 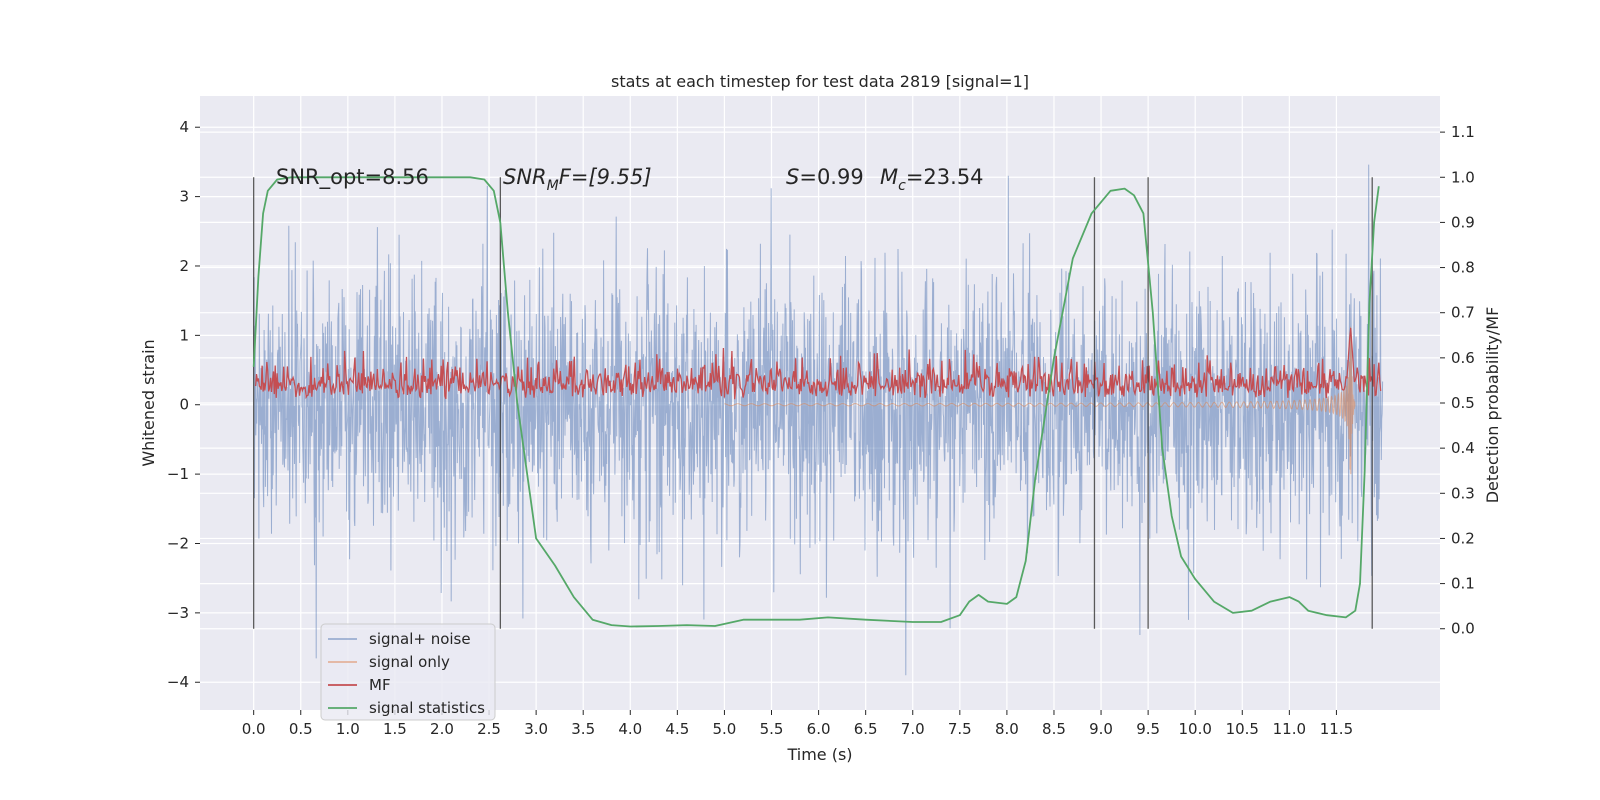 What do you see at coordinates (1463, 403) in the screenshot?
I see `y2-tick-label-5: 0.5` at bounding box center [1463, 403].